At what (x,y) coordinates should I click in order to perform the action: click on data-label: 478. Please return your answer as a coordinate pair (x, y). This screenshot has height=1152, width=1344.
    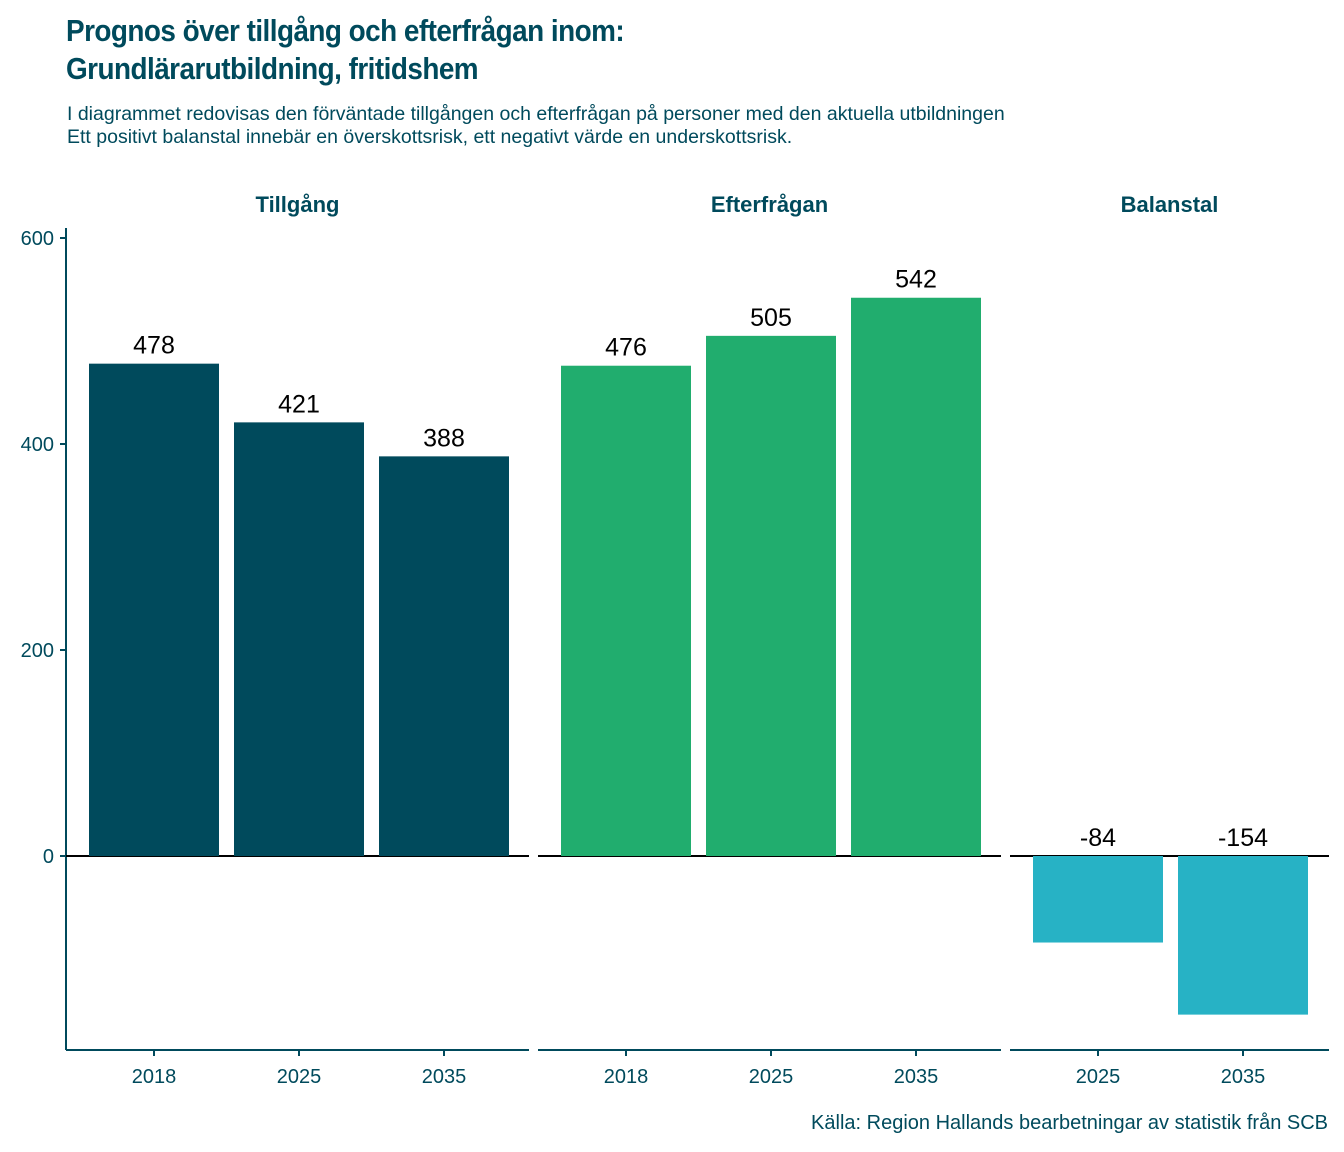
    Looking at the image, I should click on (154, 346).